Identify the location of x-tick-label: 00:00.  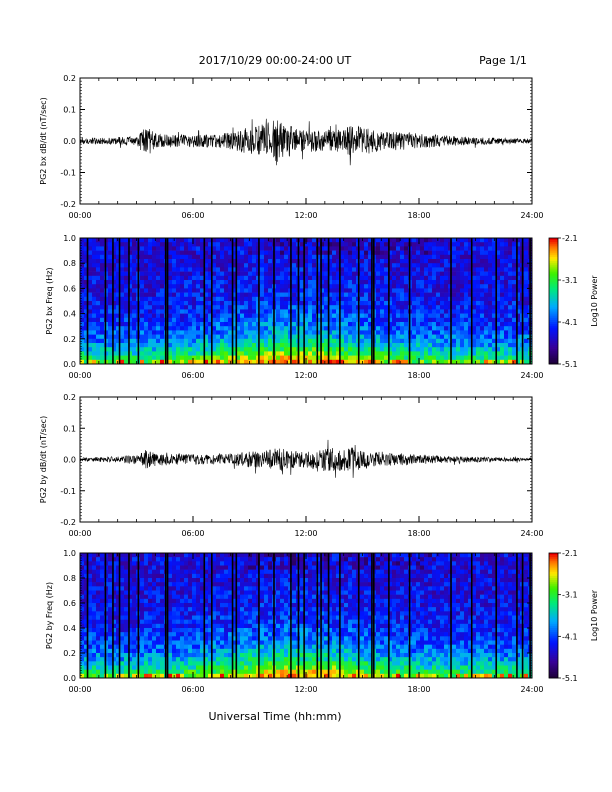
(79, 533).